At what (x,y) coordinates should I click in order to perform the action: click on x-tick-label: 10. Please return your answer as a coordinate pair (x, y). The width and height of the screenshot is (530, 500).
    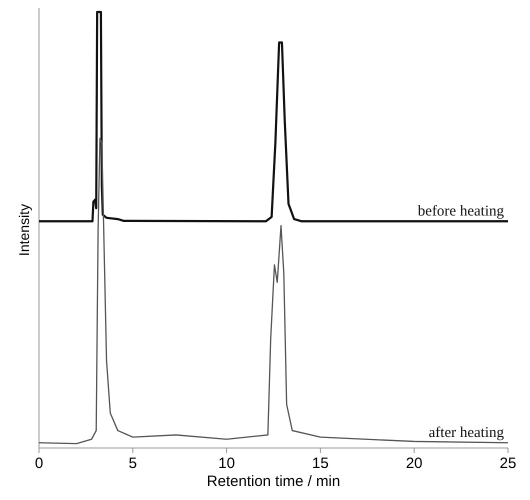
    Looking at the image, I should click on (226, 463).